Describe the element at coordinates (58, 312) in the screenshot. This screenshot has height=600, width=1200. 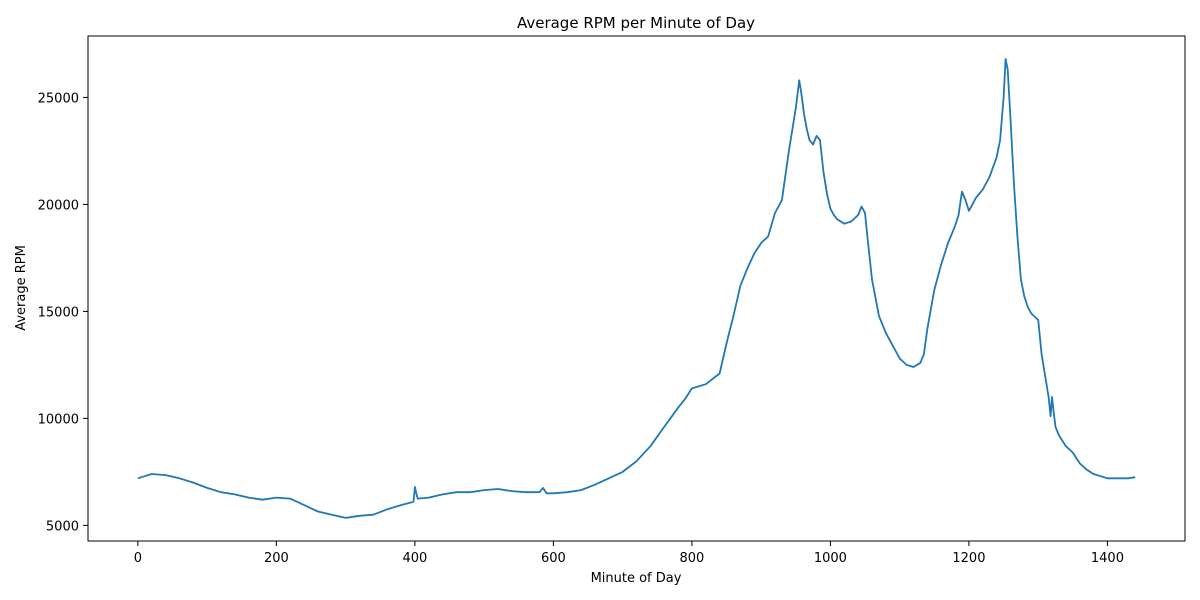
I see `y-tick-label: 15000` at that location.